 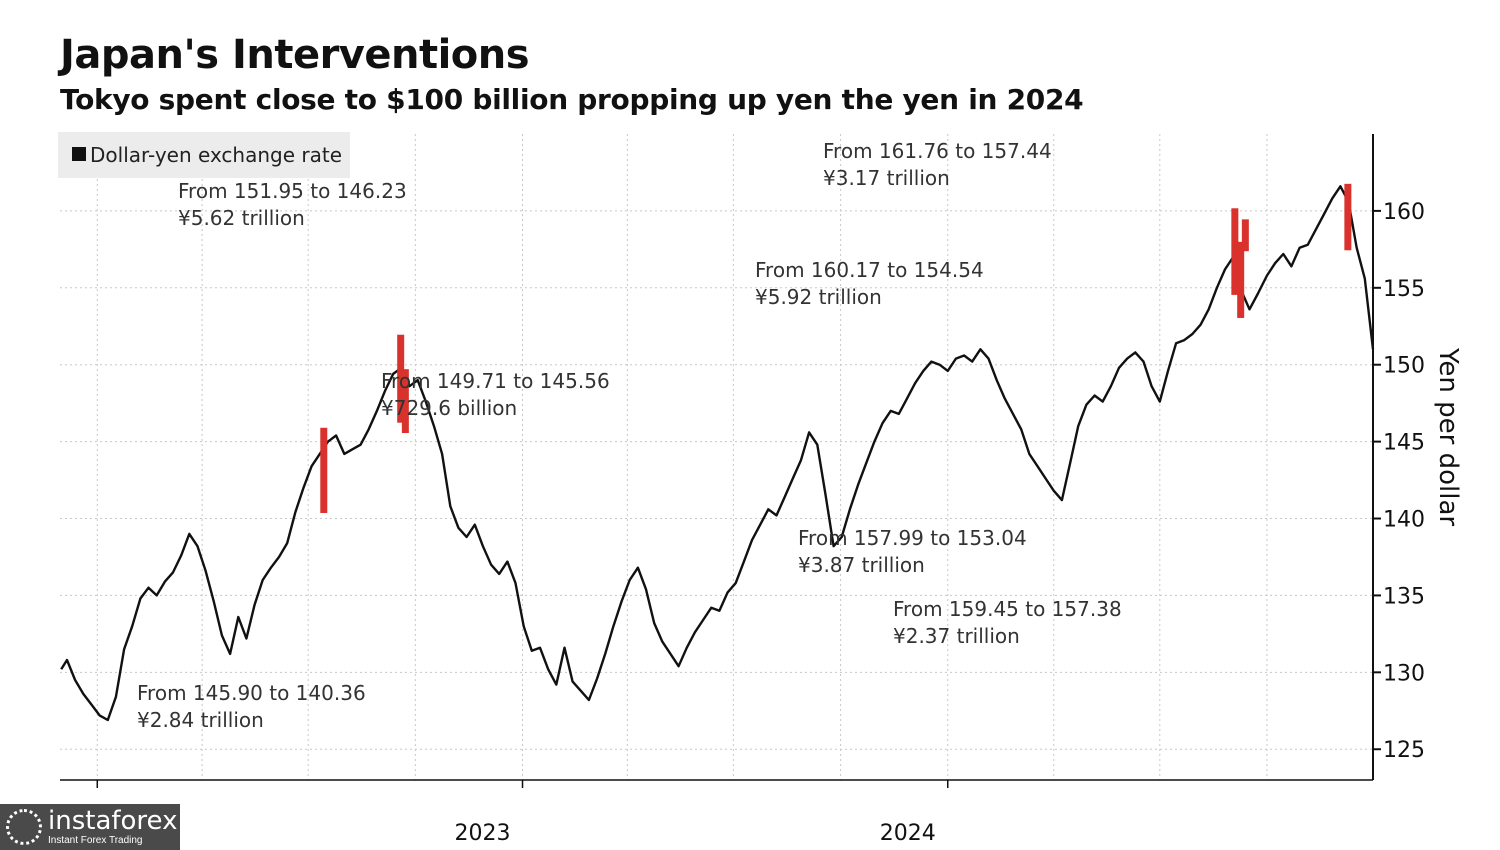 I want to click on legend: Dollar-yen exchange rate, so click(x=204, y=155).